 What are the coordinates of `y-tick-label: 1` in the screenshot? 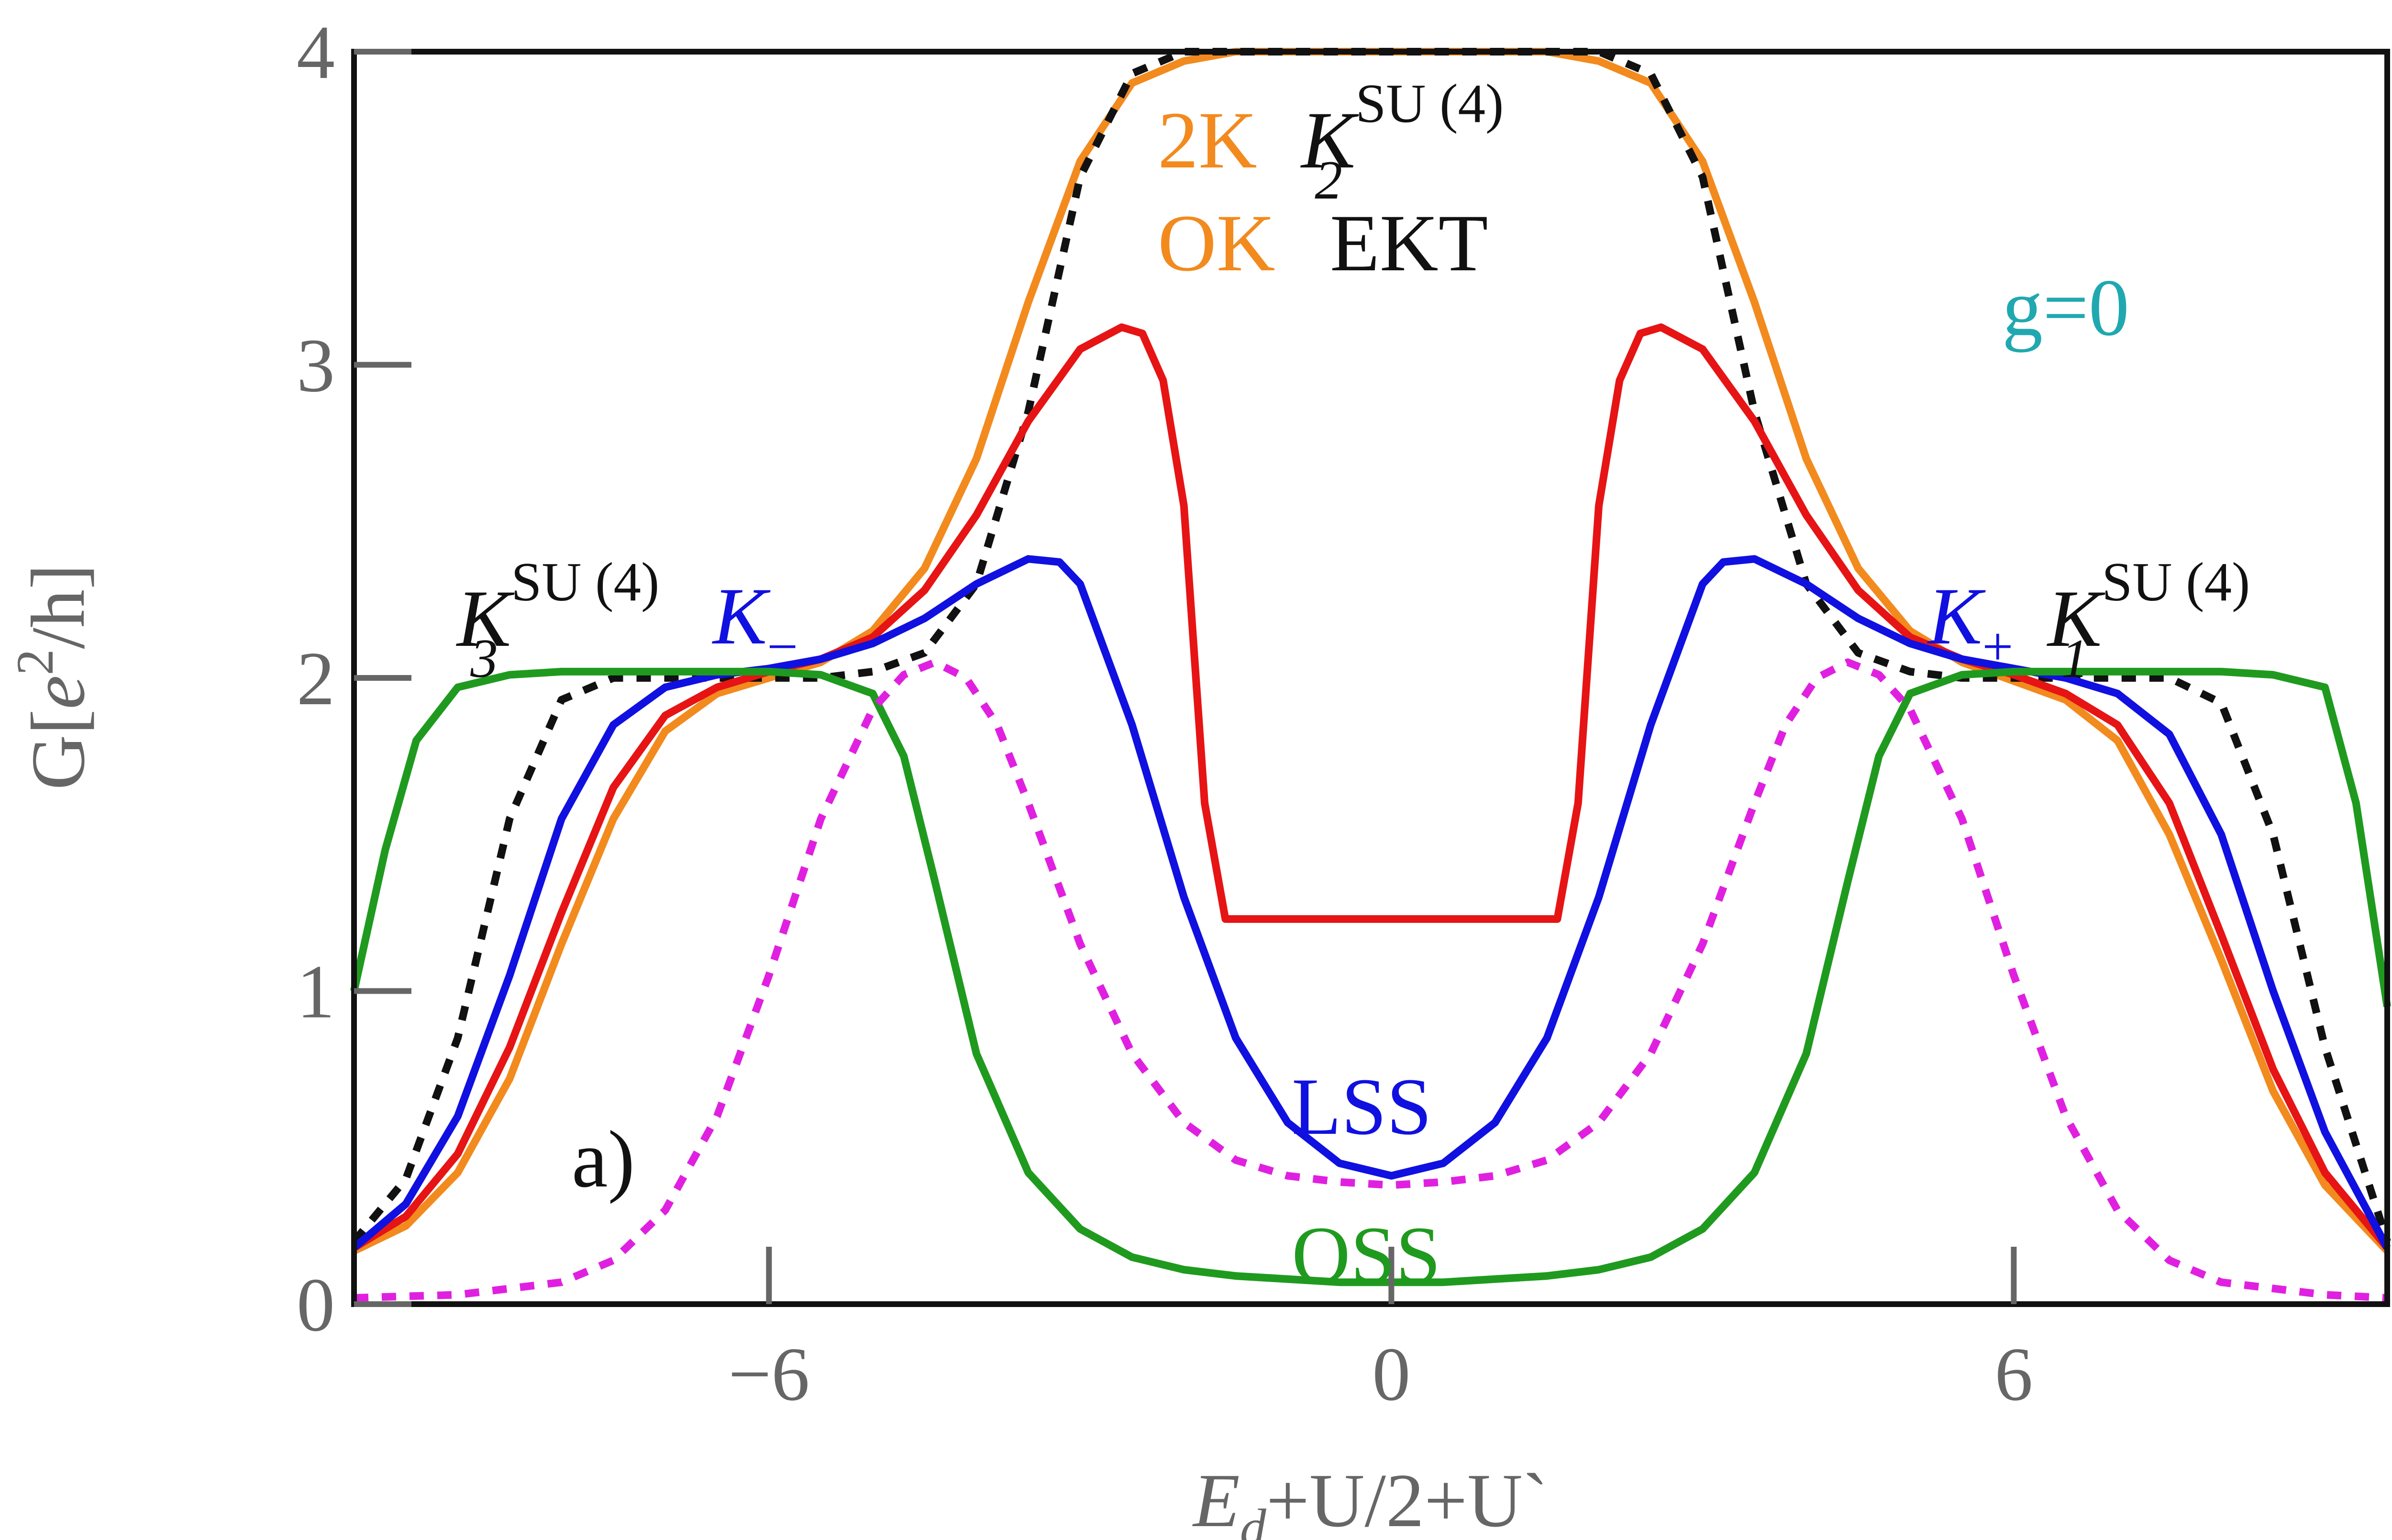 It's located at (316, 991).